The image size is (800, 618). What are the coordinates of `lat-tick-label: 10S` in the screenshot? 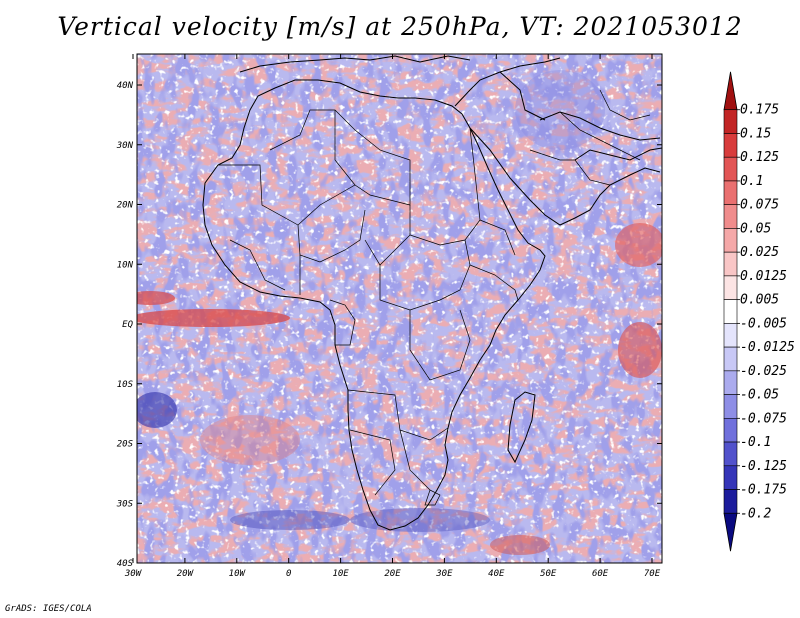 It's located at (125, 385).